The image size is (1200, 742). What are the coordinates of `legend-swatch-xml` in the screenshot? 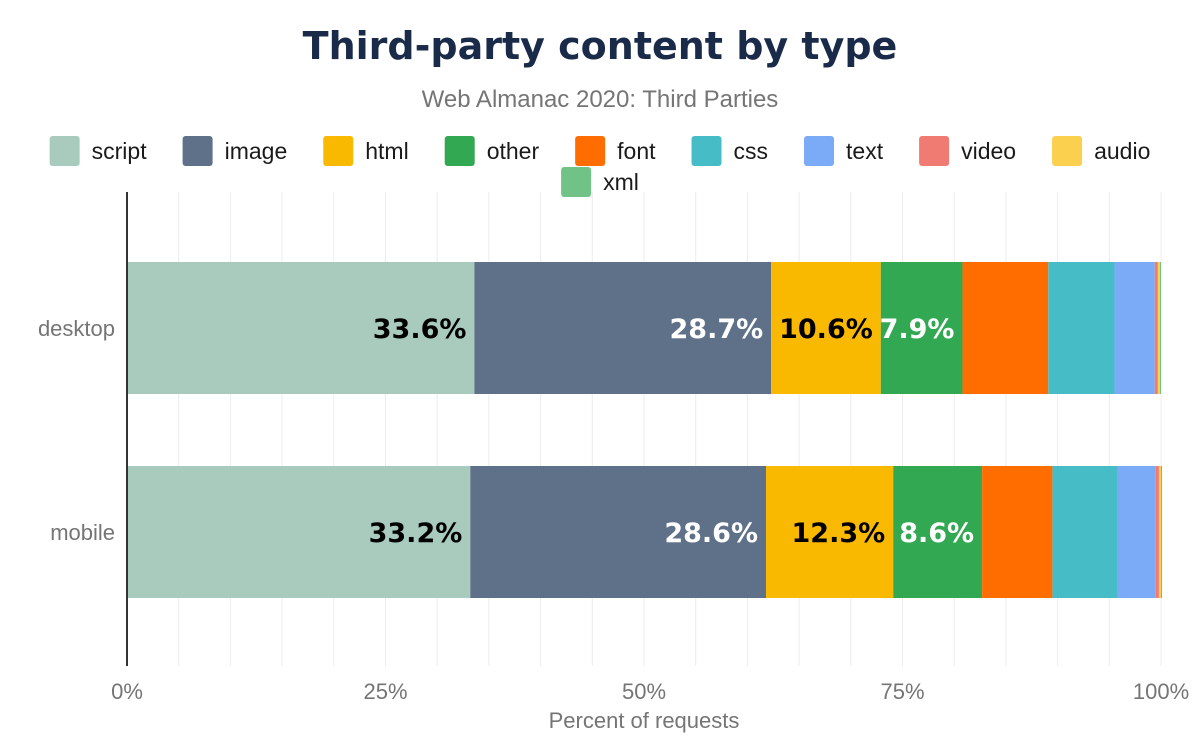 It's located at (576, 182).